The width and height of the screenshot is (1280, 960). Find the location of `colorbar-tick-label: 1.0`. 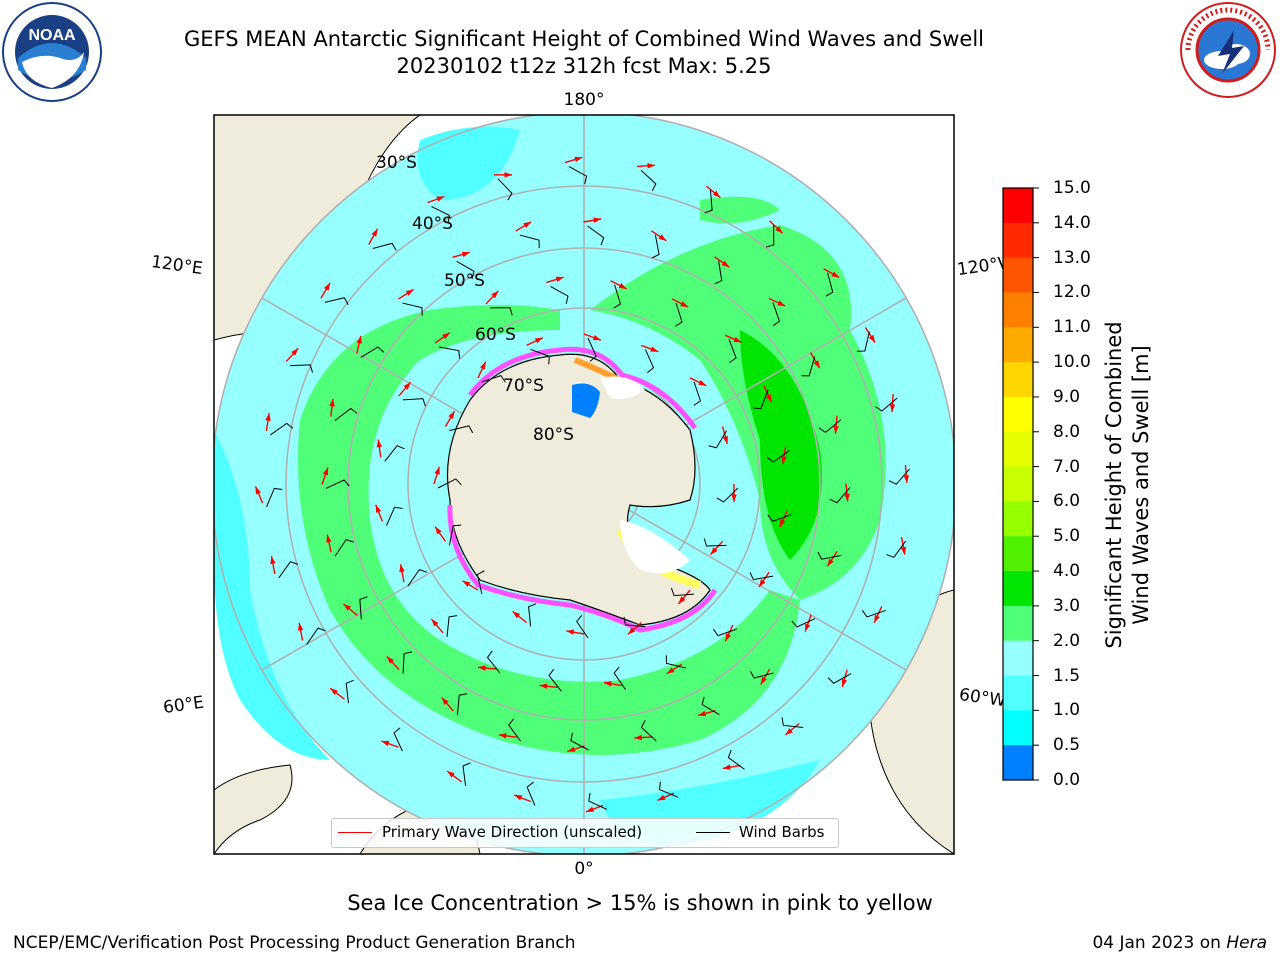

colorbar-tick-label: 1.0 is located at coordinates (1067, 710).